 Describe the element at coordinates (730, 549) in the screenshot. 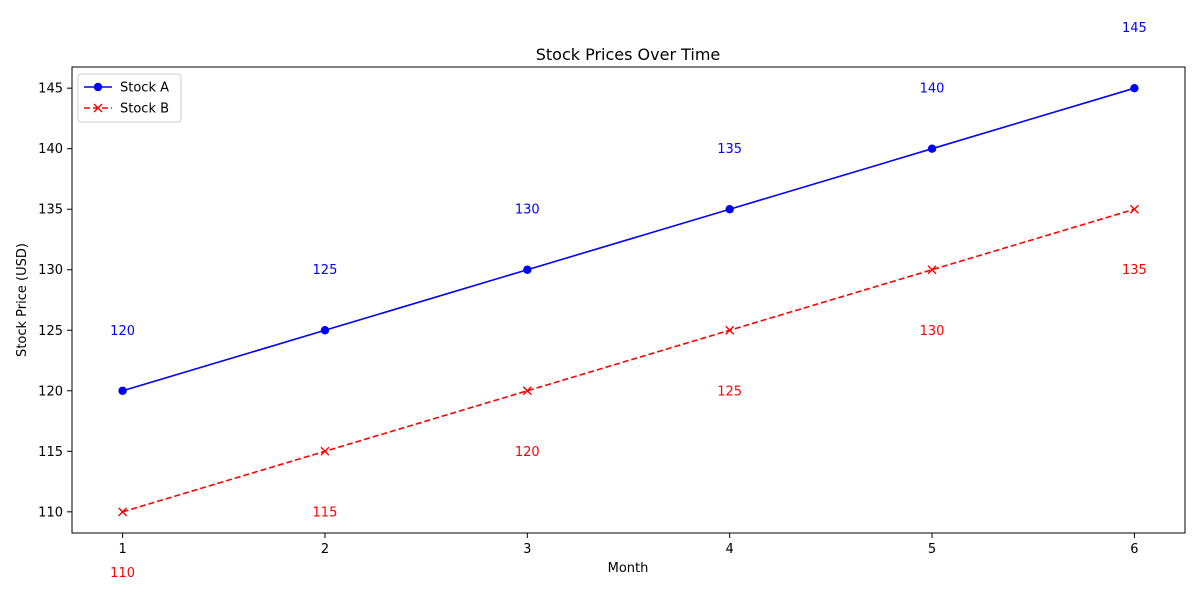

I see `x-tick-label: 4` at that location.